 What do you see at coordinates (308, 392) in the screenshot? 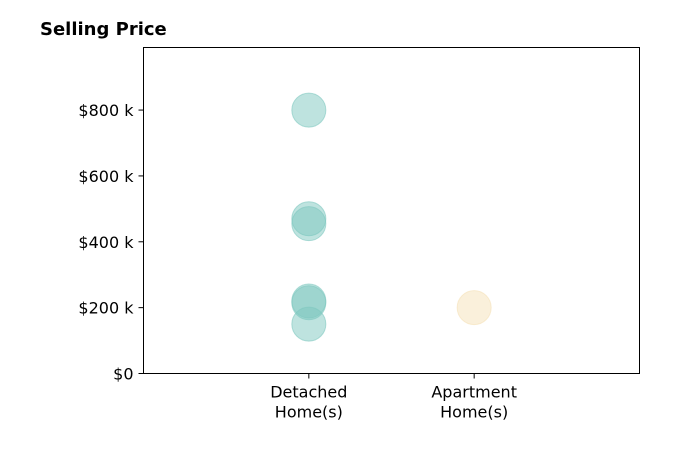
I see `x-tick-label: Detached` at bounding box center [308, 392].